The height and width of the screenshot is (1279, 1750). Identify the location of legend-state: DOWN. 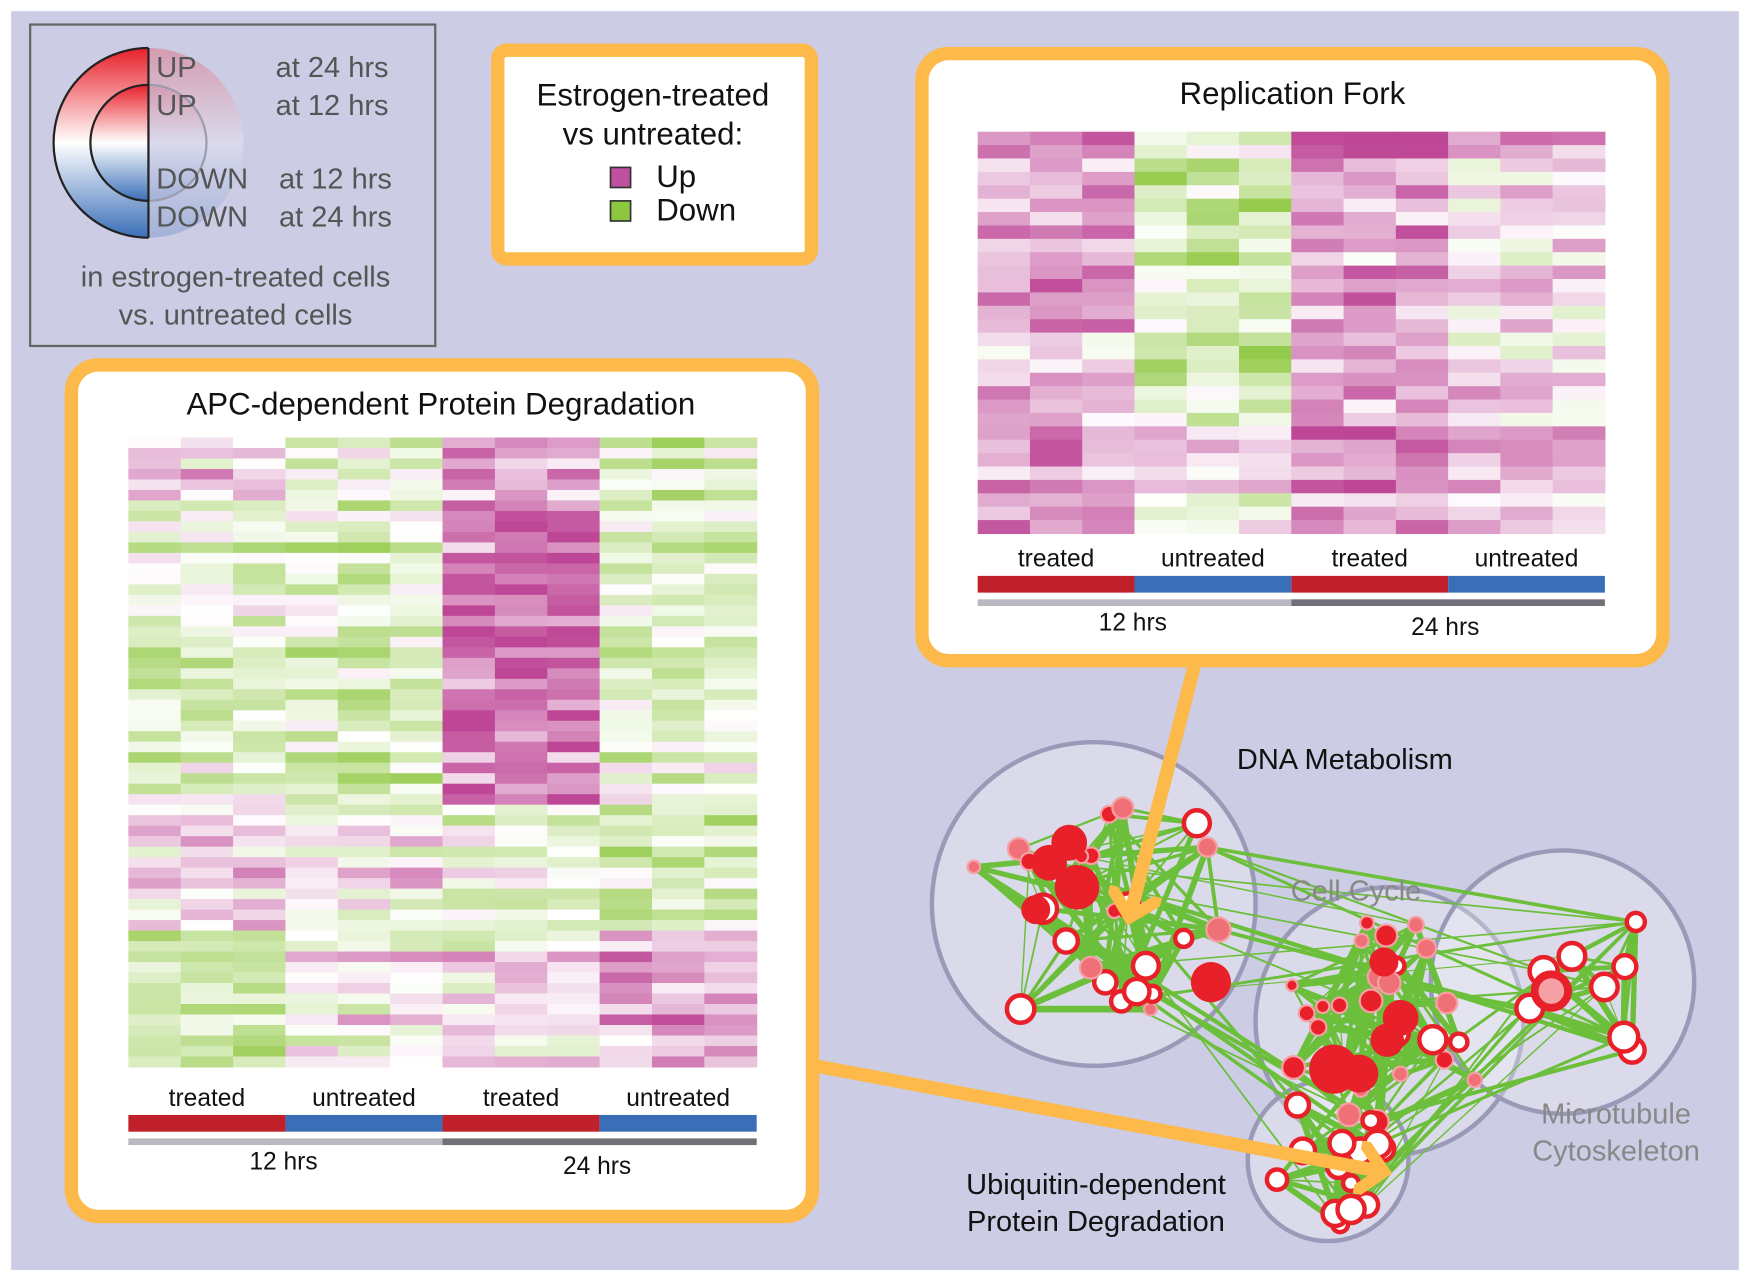
(202, 217).